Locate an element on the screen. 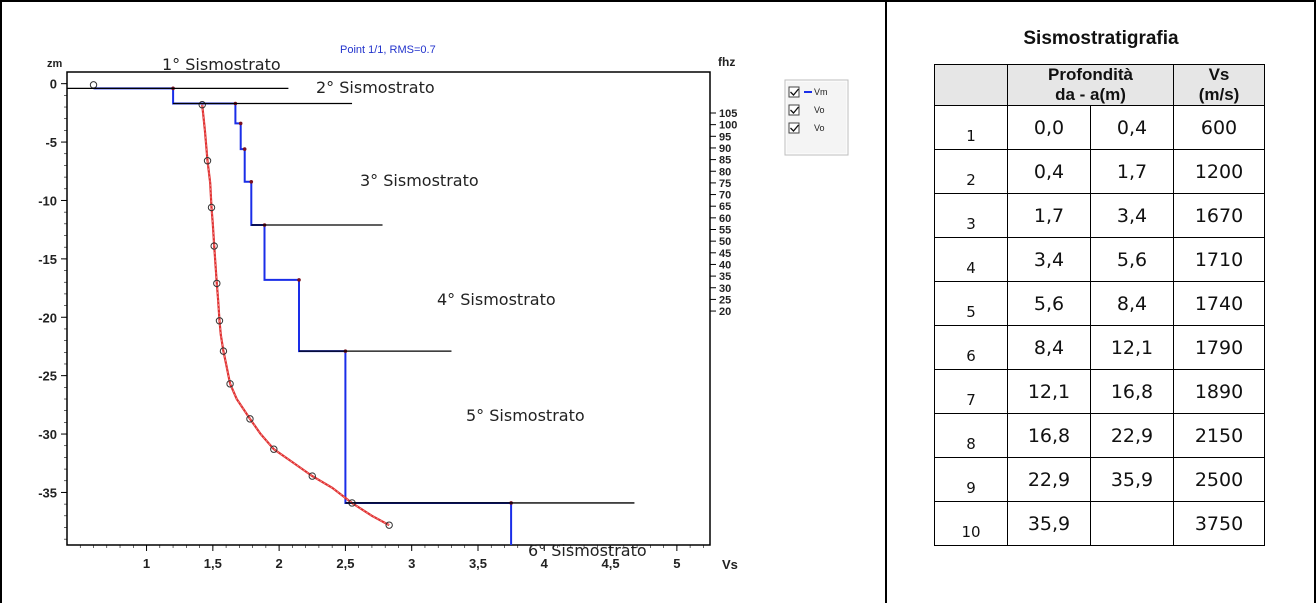  row-index: 5 is located at coordinates (971, 303).